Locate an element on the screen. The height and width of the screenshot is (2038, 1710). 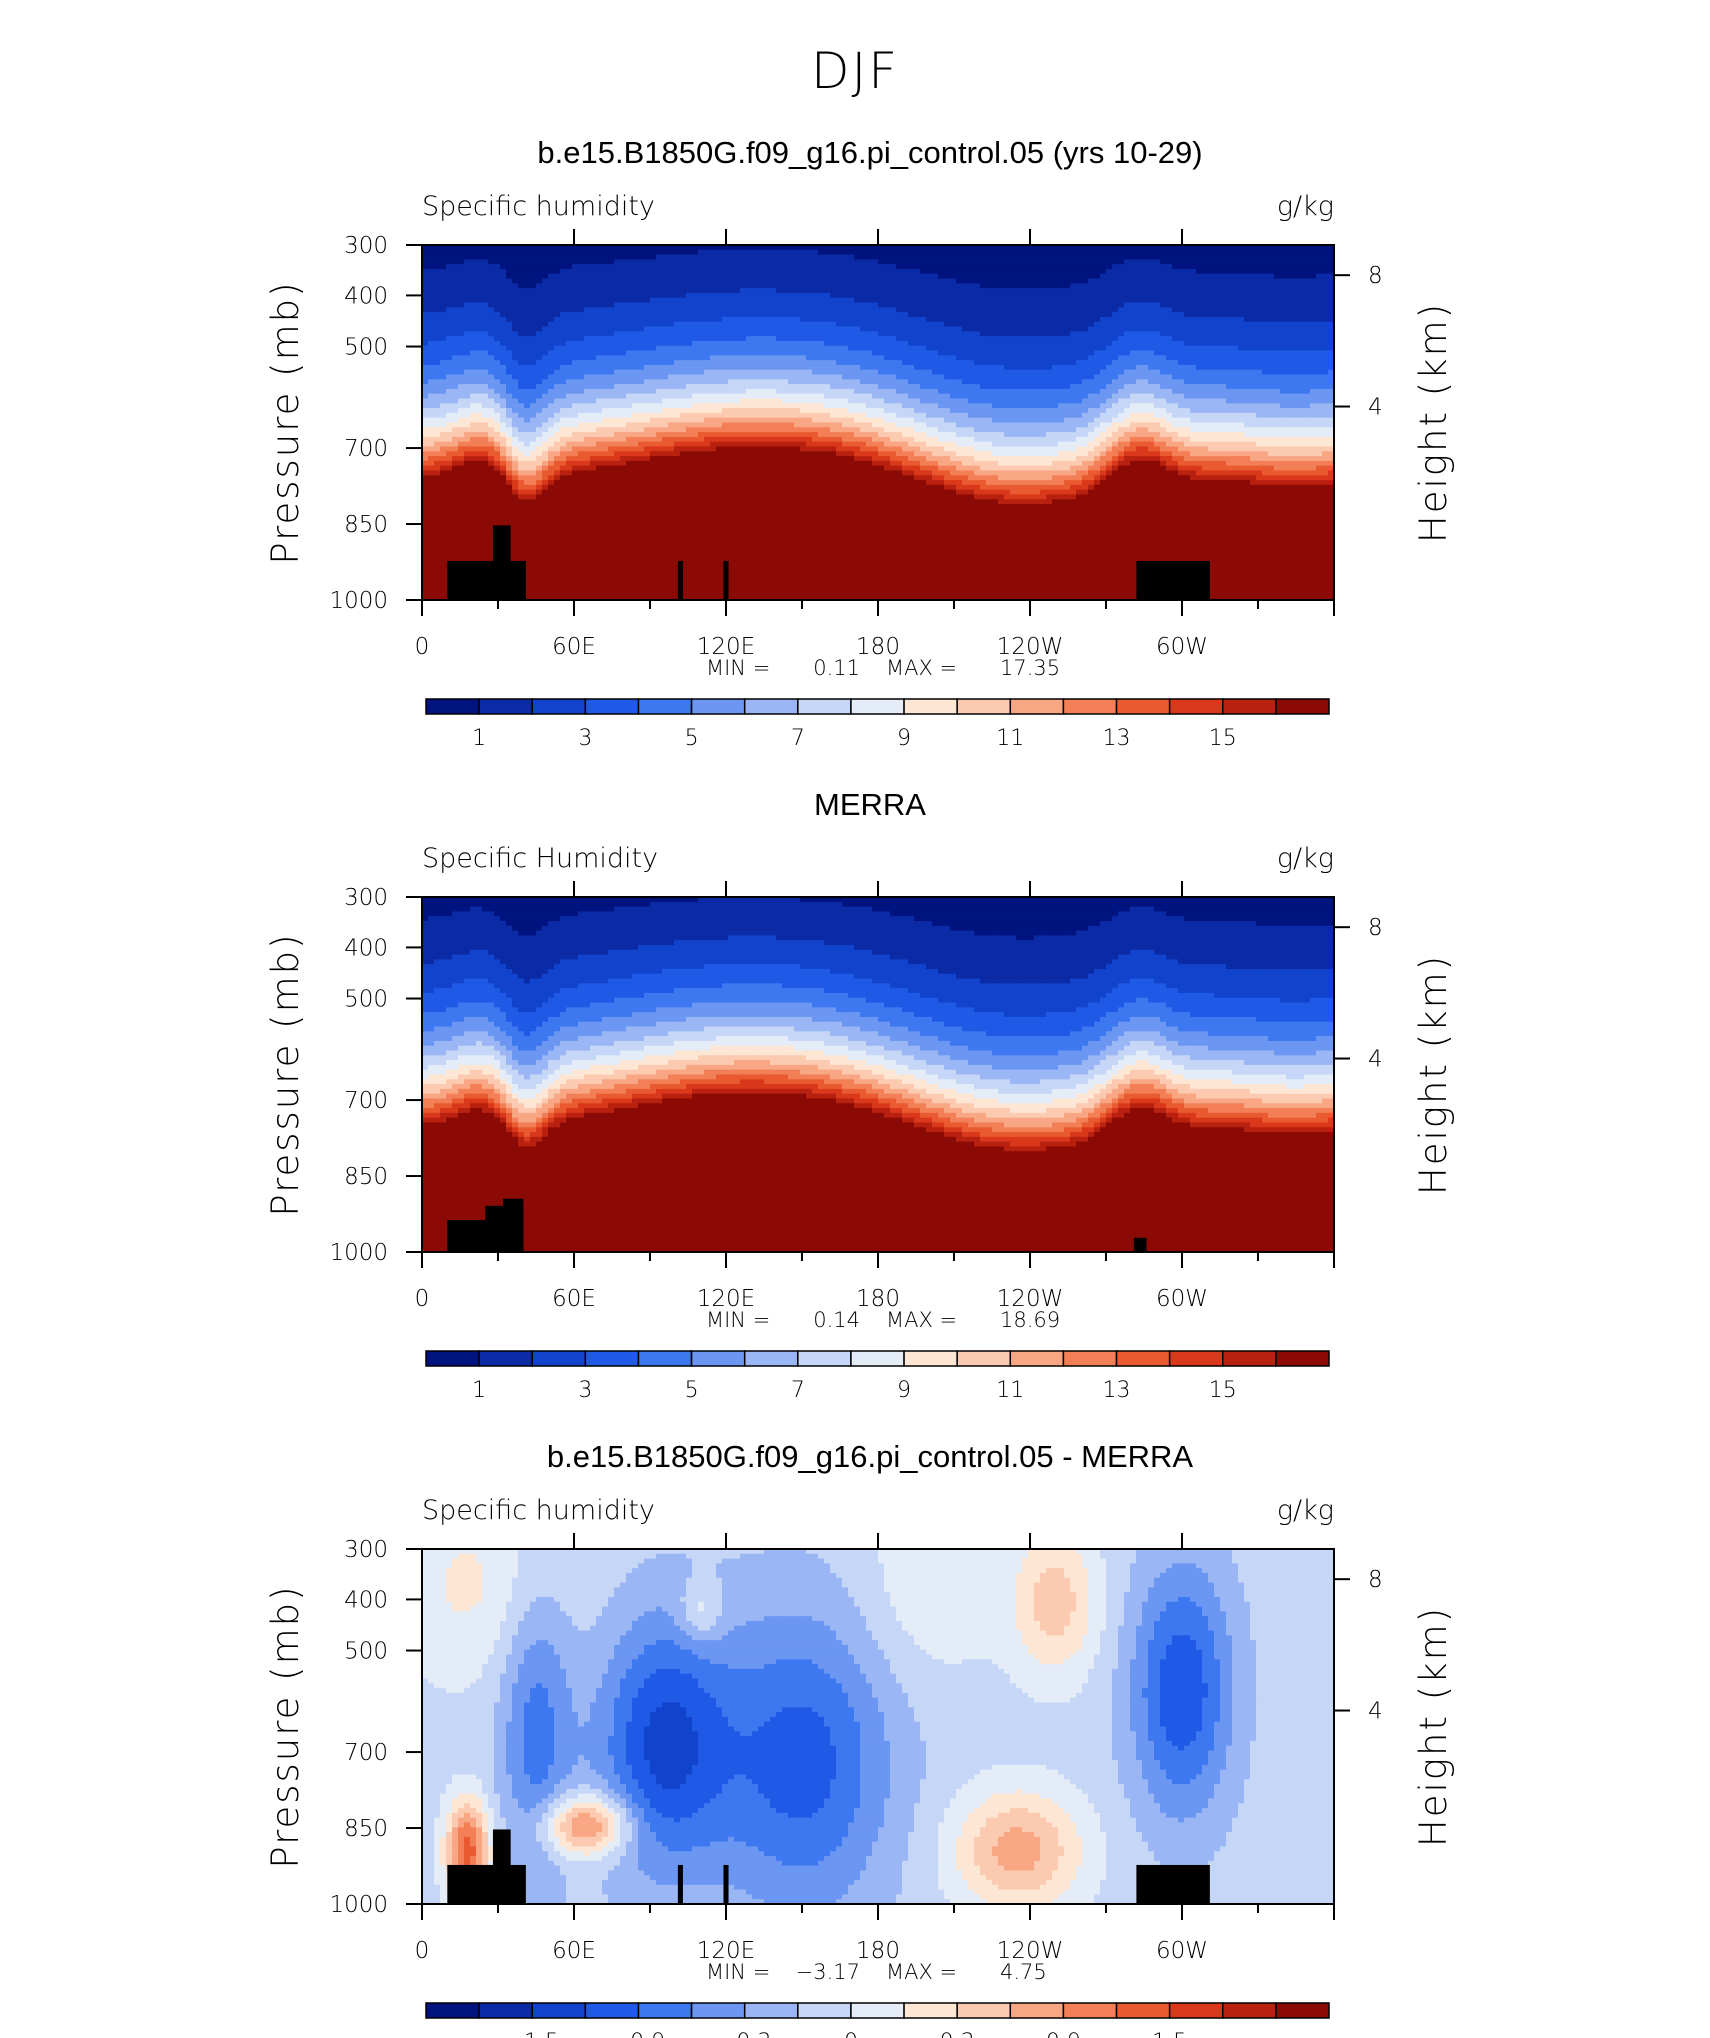
colorbar-label: 5 is located at coordinates (692, 1390).